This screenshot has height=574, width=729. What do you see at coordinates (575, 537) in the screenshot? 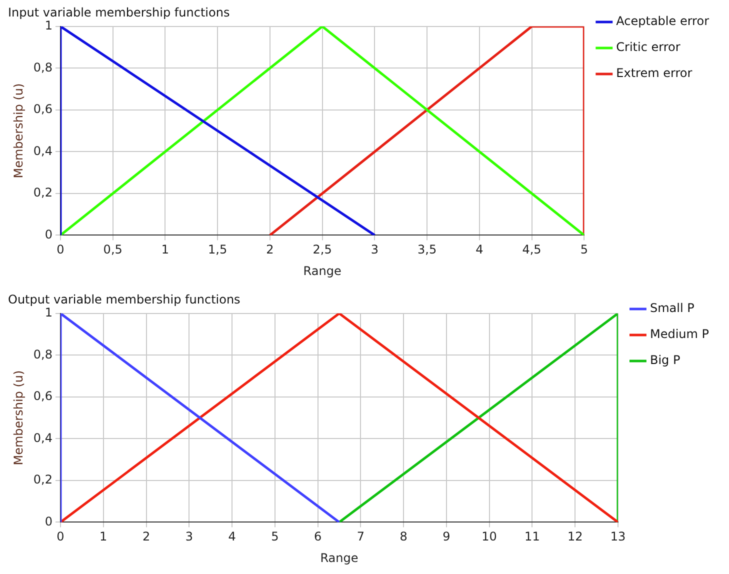
I see `x-tick-label: 12` at bounding box center [575, 537].